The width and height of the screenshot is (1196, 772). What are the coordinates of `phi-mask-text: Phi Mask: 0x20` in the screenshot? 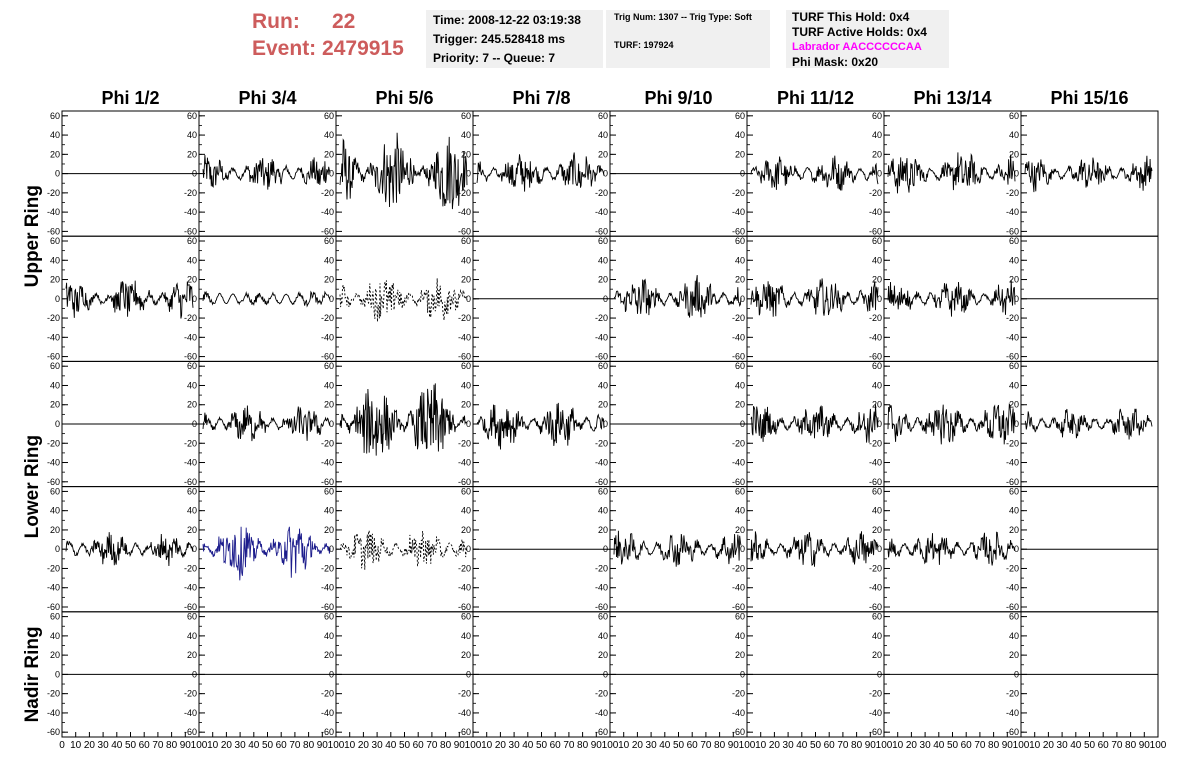 It's located at (835, 62).